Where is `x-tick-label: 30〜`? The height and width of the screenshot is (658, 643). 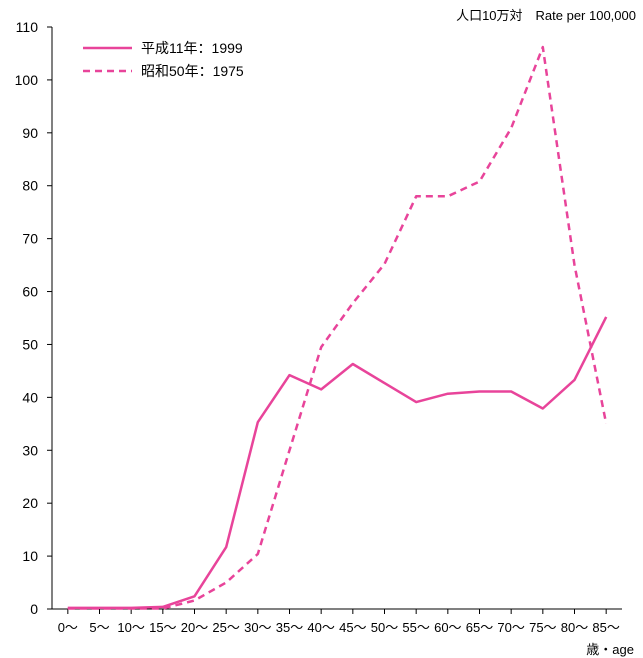
x-tick-label: 30〜 is located at coordinates (257, 627).